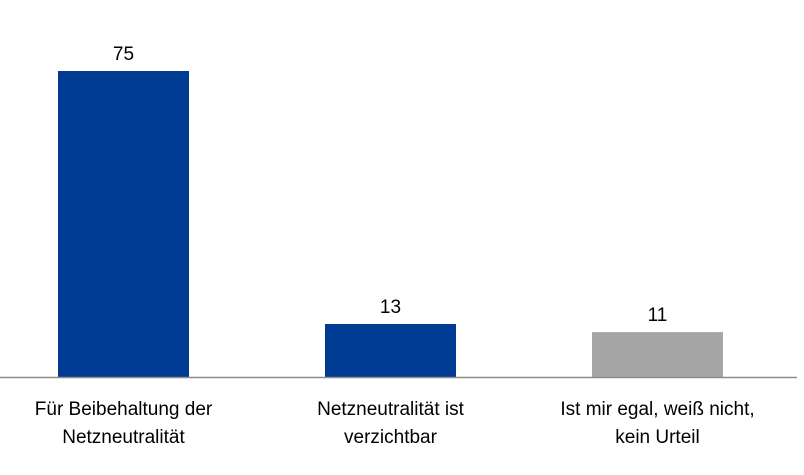 The image size is (804, 475). Describe the element at coordinates (657, 423) in the screenshot. I see `category-label-3: Ist mir egal, weiß nicht, kein Urteil` at that location.